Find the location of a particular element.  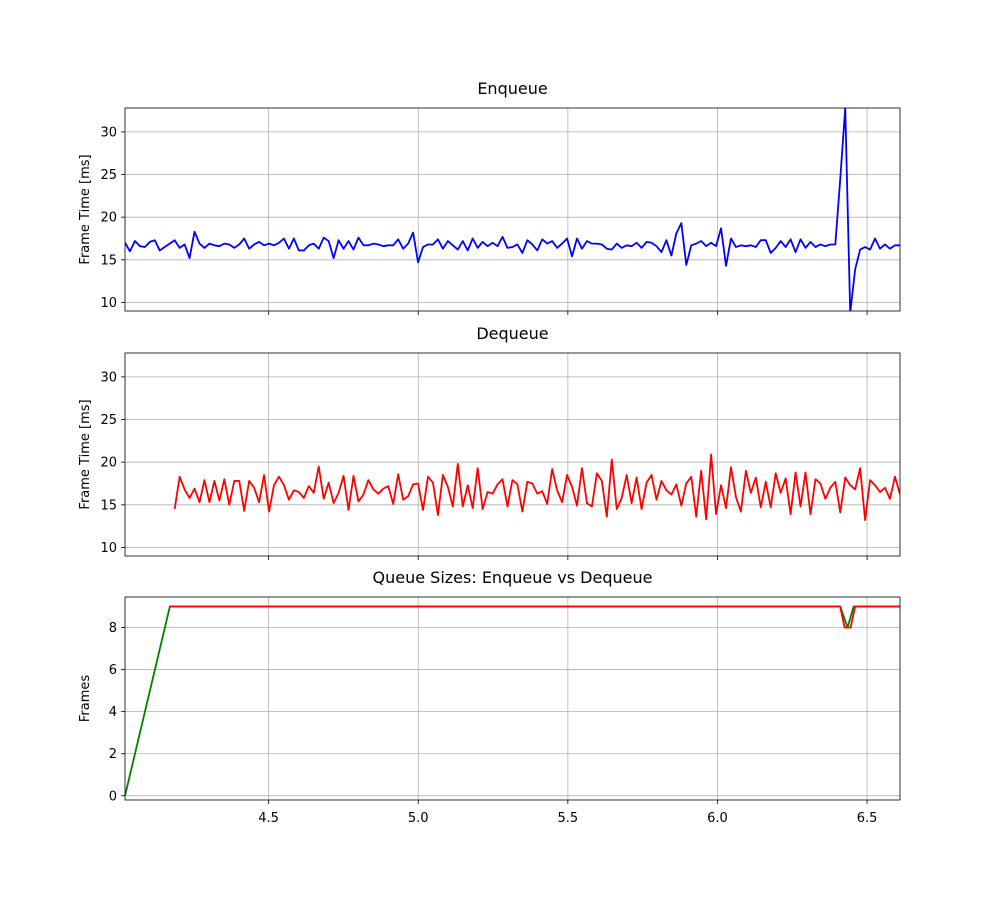

y-tick-label: 4 is located at coordinates (113, 712).